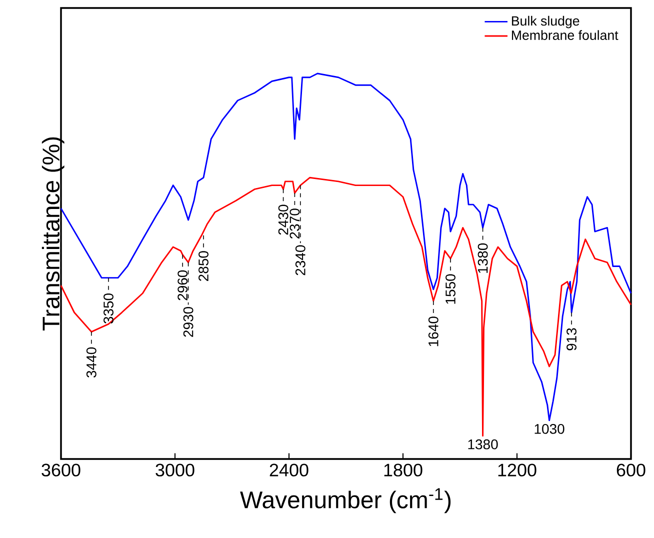  Describe the element at coordinates (175, 470) in the screenshot. I see `x-tick-label: 3000` at that location.